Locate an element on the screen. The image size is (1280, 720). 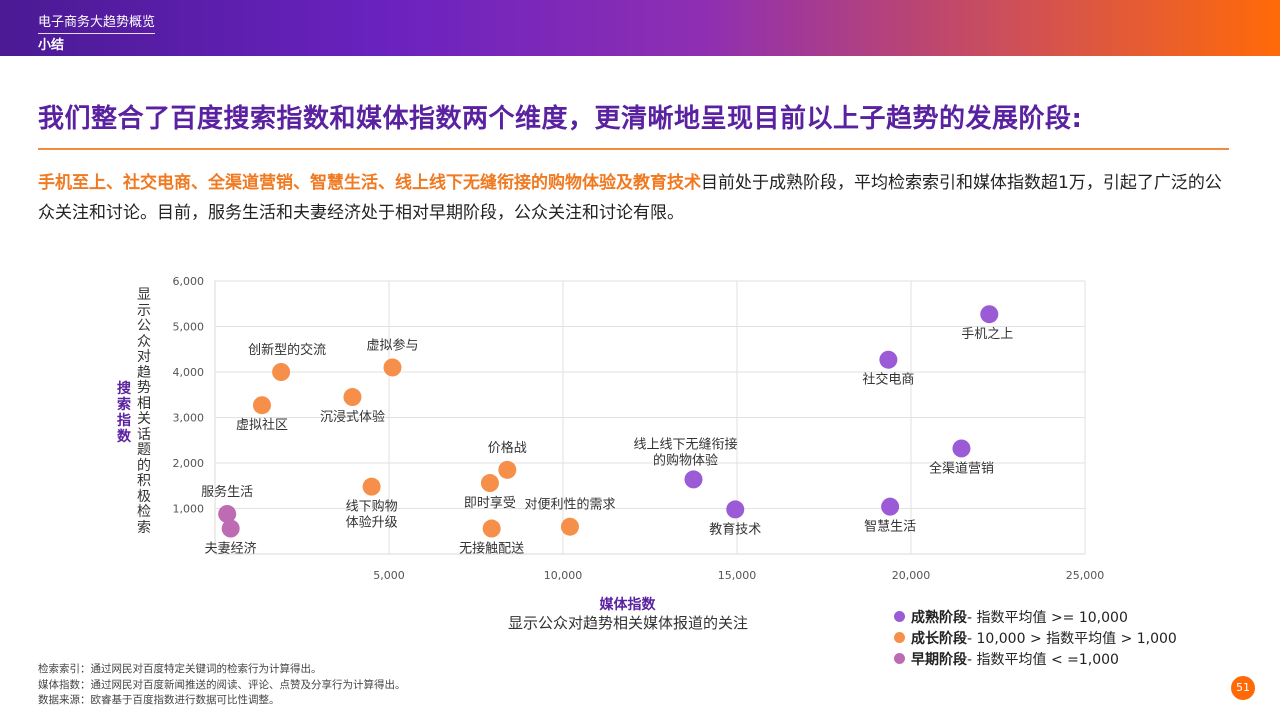
headline-divider is located at coordinates (633, 149).